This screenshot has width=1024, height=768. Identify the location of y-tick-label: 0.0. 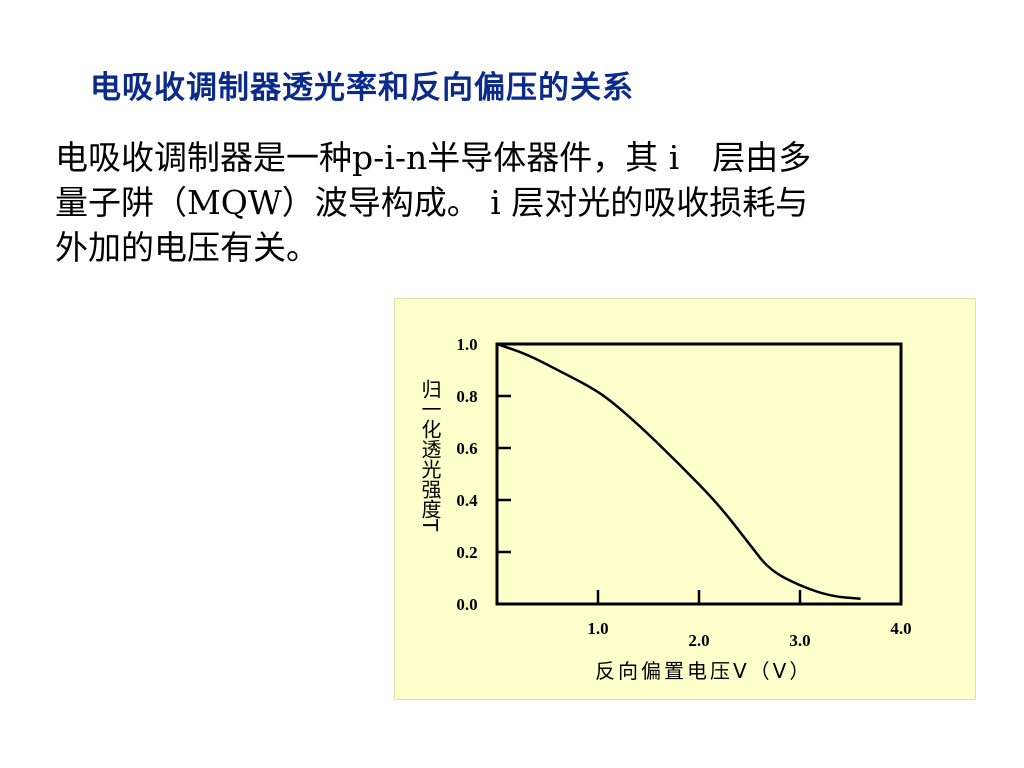
(466, 604).